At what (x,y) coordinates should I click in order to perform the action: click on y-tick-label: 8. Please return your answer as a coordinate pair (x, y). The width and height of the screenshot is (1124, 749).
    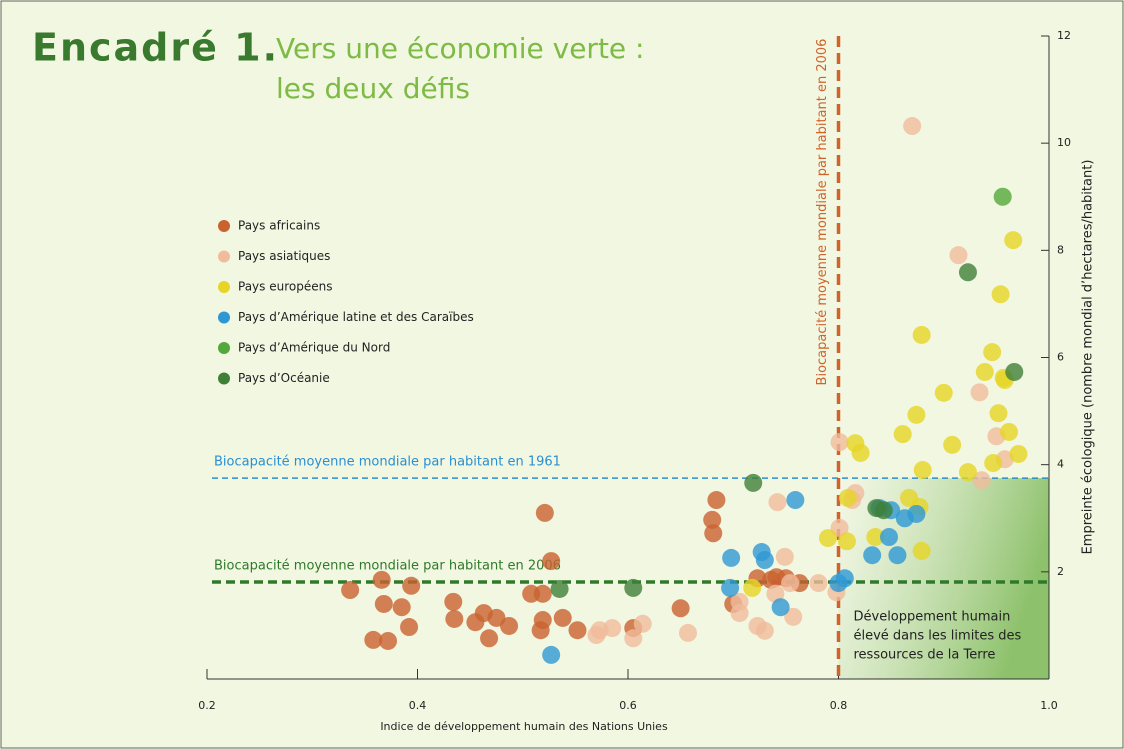
    Looking at the image, I should click on (1060, 249).